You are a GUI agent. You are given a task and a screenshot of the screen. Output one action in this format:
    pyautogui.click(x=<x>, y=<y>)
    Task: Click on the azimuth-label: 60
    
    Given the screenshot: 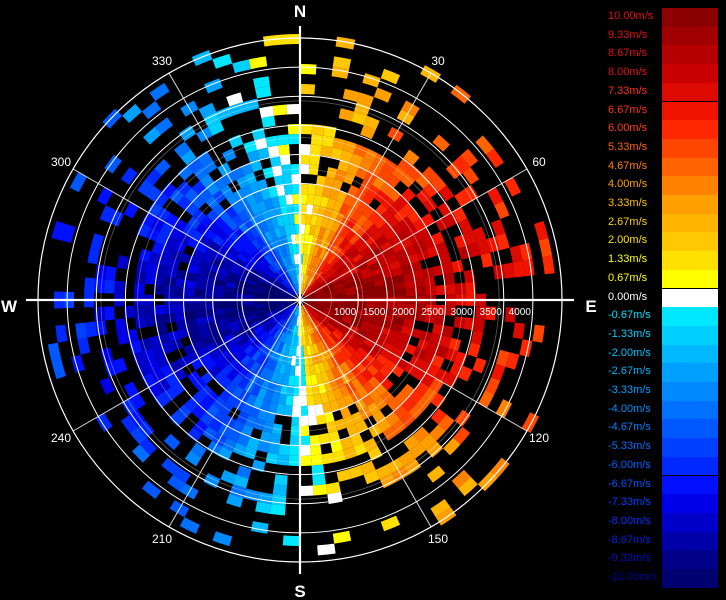 What is the action you would take?
    pyautogui.click(x=539, y=162)
    